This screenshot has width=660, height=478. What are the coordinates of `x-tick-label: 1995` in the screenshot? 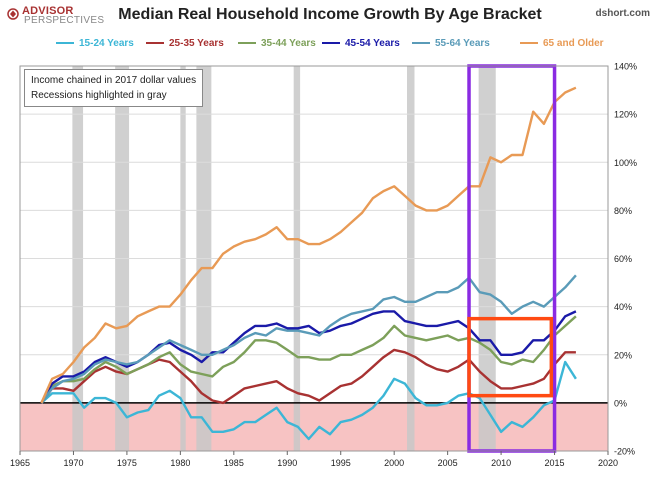 It's located at (341, 463).